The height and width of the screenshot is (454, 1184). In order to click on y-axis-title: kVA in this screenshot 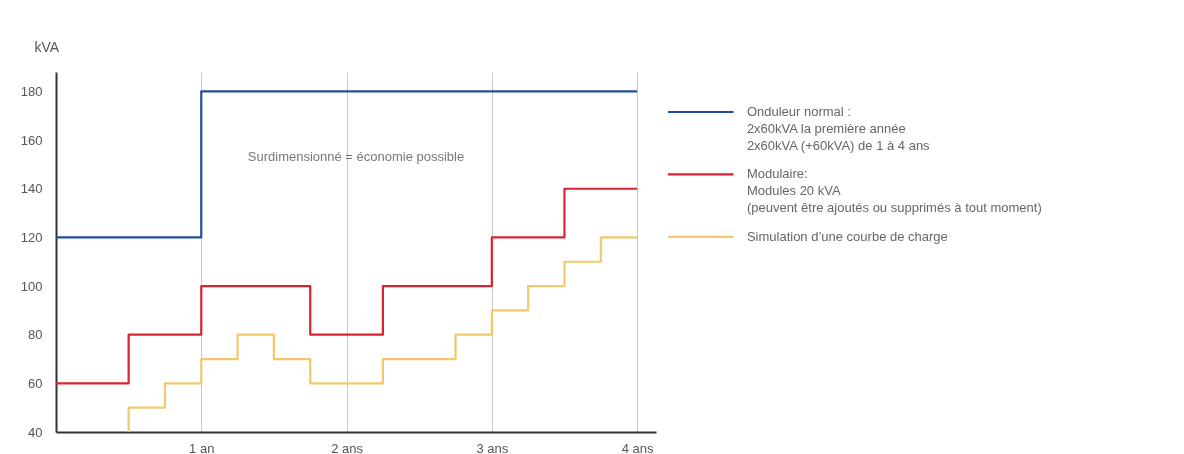, I will do `click(47, 46)`.